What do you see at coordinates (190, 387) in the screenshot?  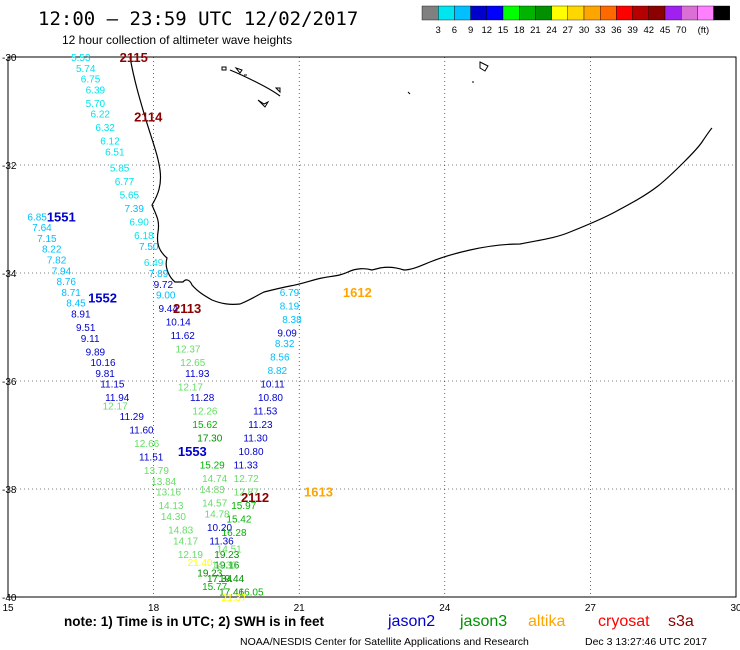 I see `wave-height-value: 12.17` at bounding box center [190, 387].